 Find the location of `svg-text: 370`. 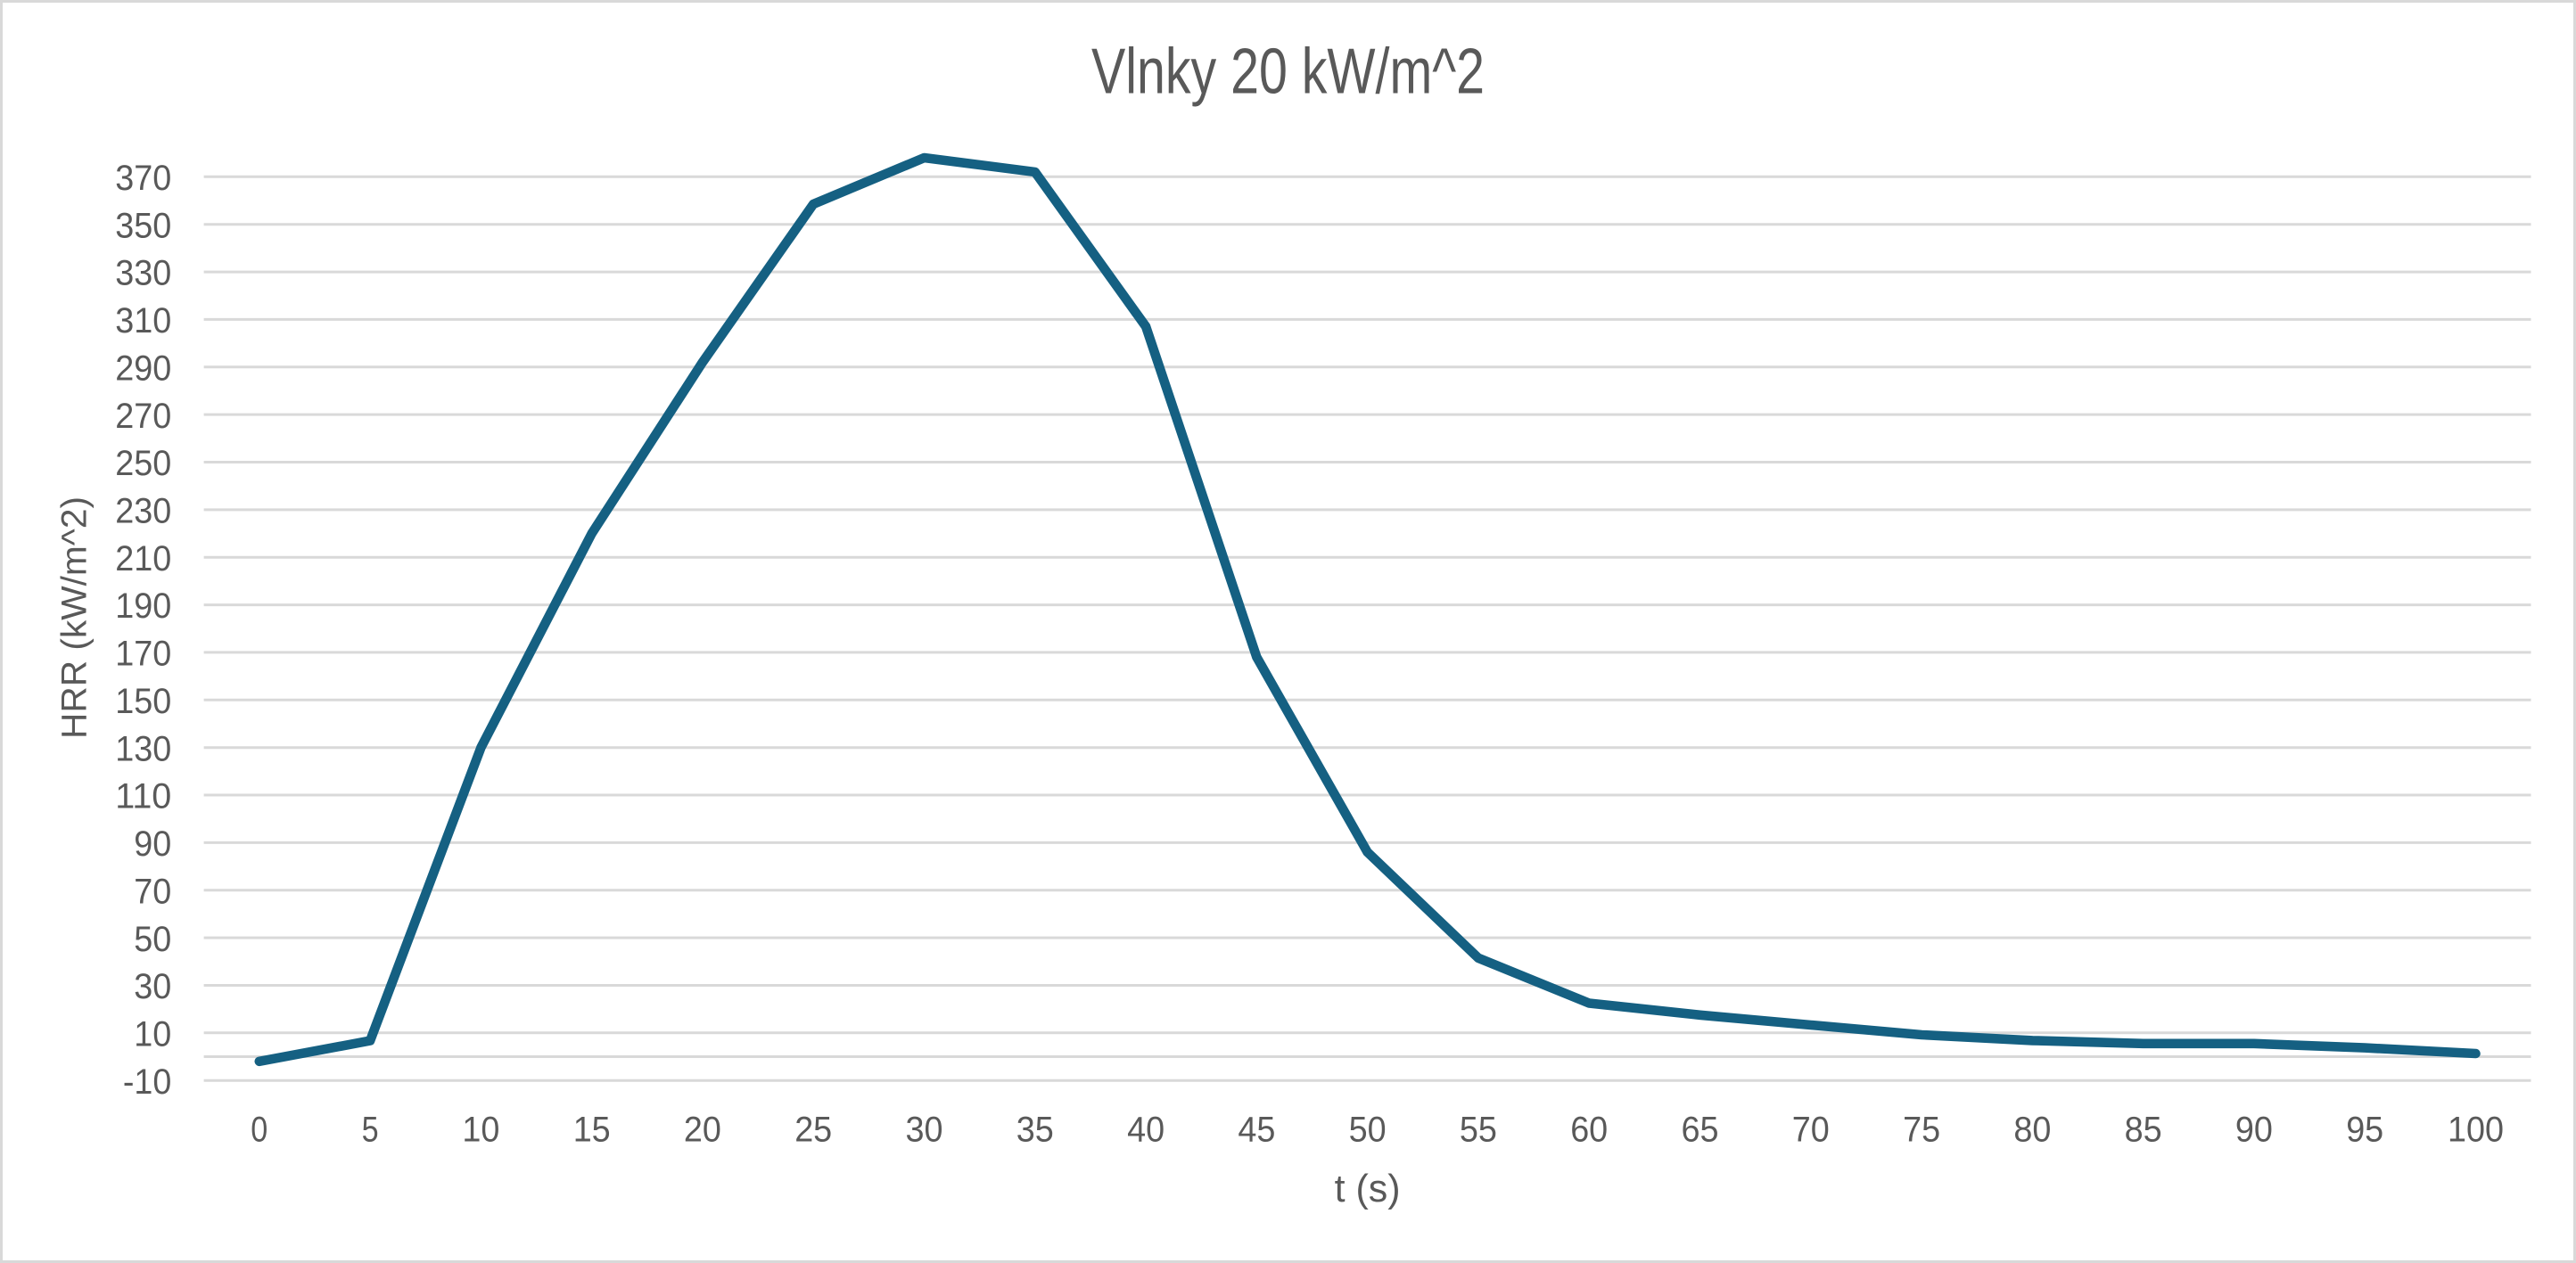

svg-text: 370 is located at coordinates (143, 178).